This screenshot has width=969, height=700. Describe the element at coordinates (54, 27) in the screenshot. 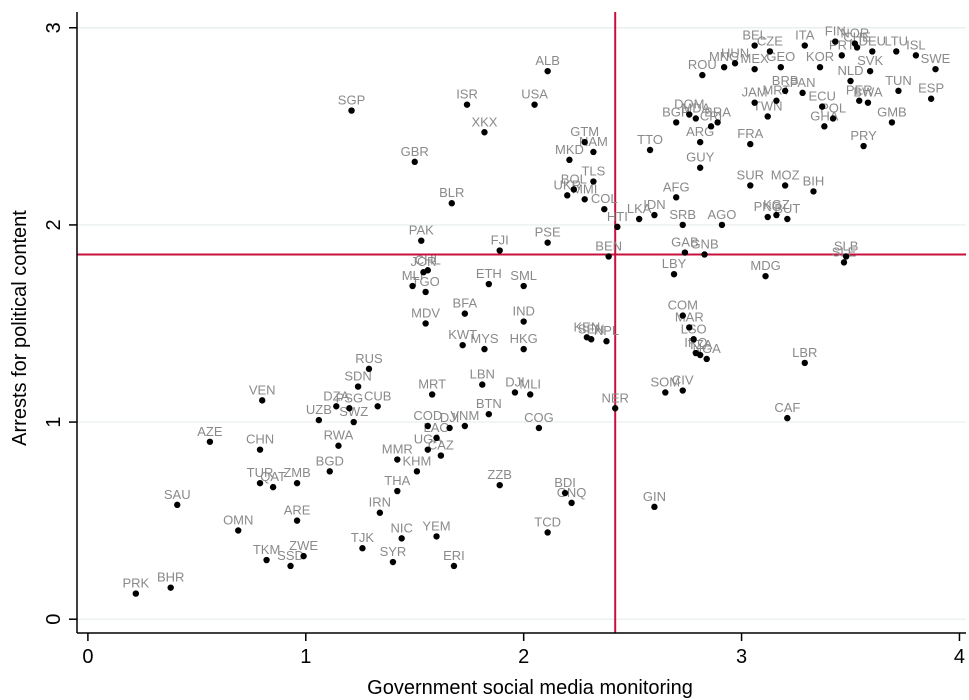

I see `y-tick-label-3: 3` at that location.